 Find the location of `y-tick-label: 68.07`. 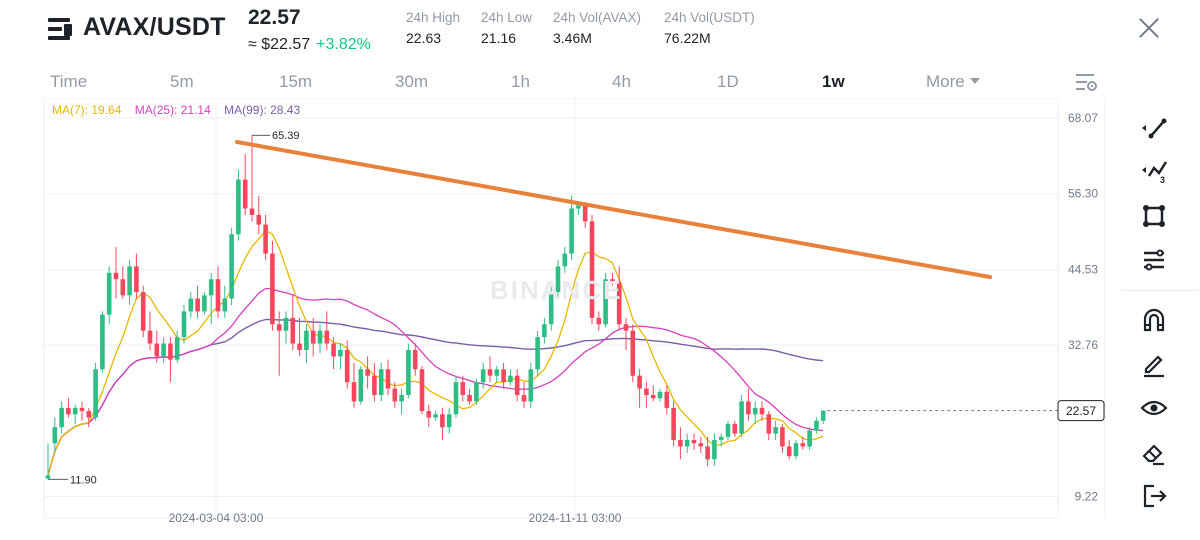

y-tick-label: 68.07 is located at coordinates (1083, 118).